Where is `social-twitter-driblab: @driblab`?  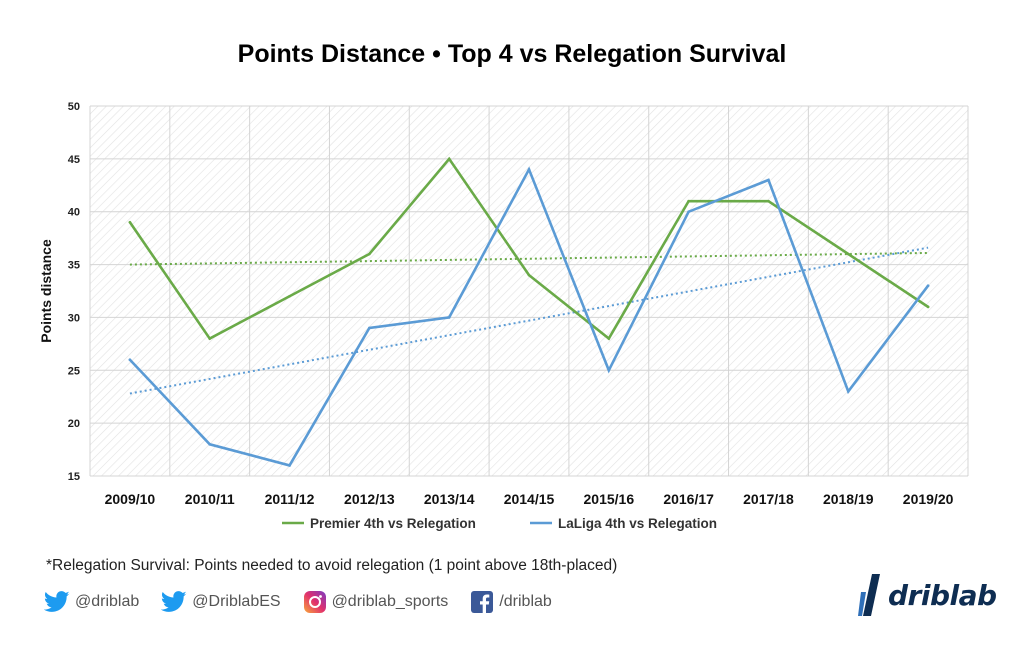
social-twitter-driblab: @driblab is located at coordinates (91, 602).